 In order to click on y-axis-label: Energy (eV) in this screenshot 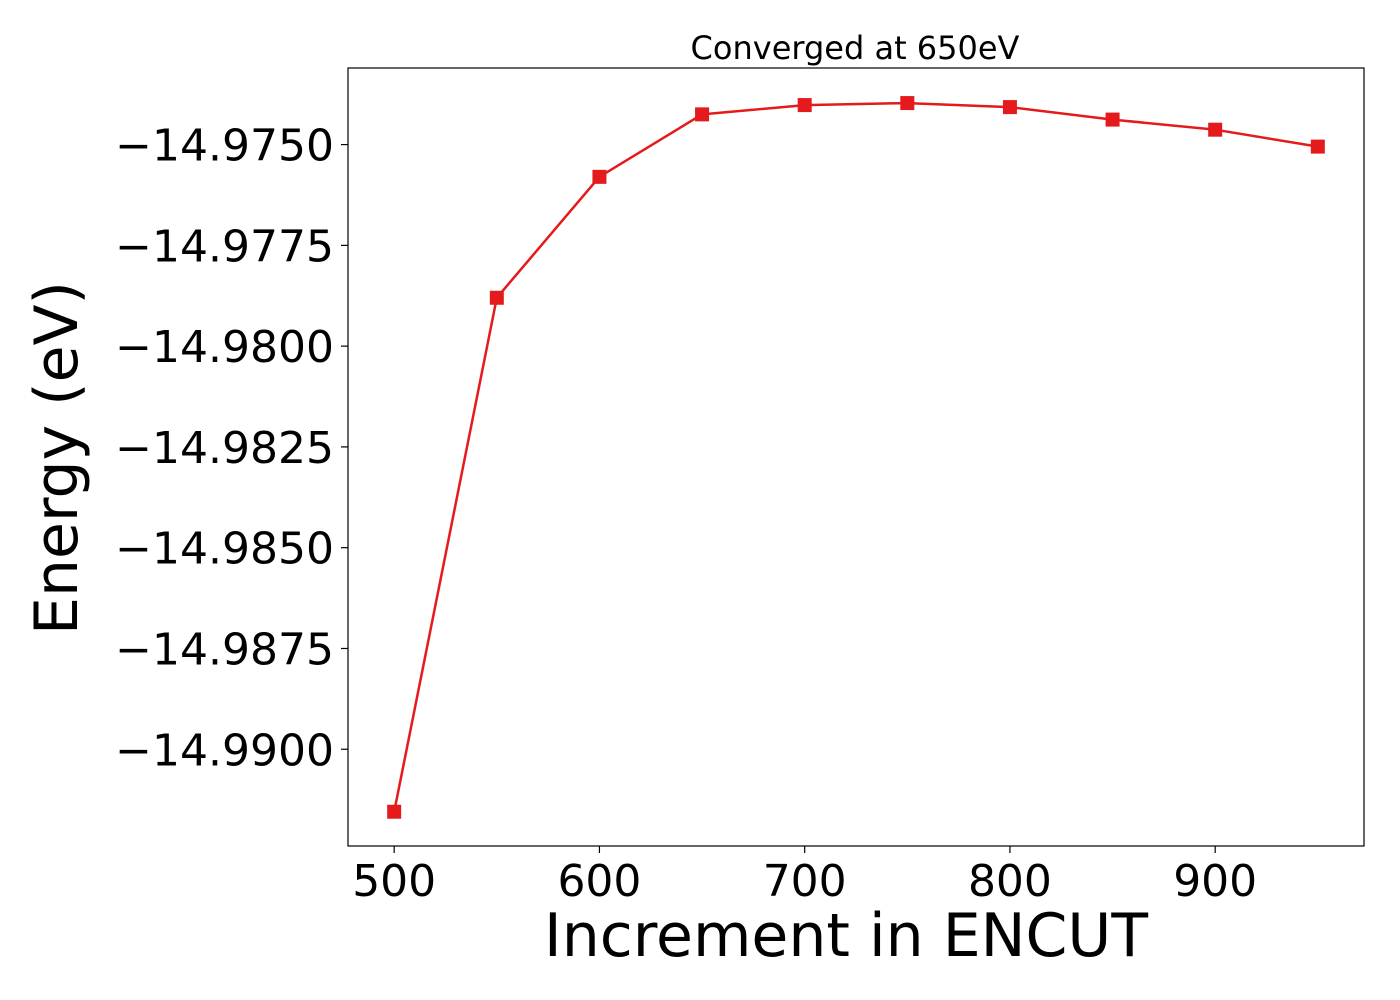, I will do `click(57, 458)`.